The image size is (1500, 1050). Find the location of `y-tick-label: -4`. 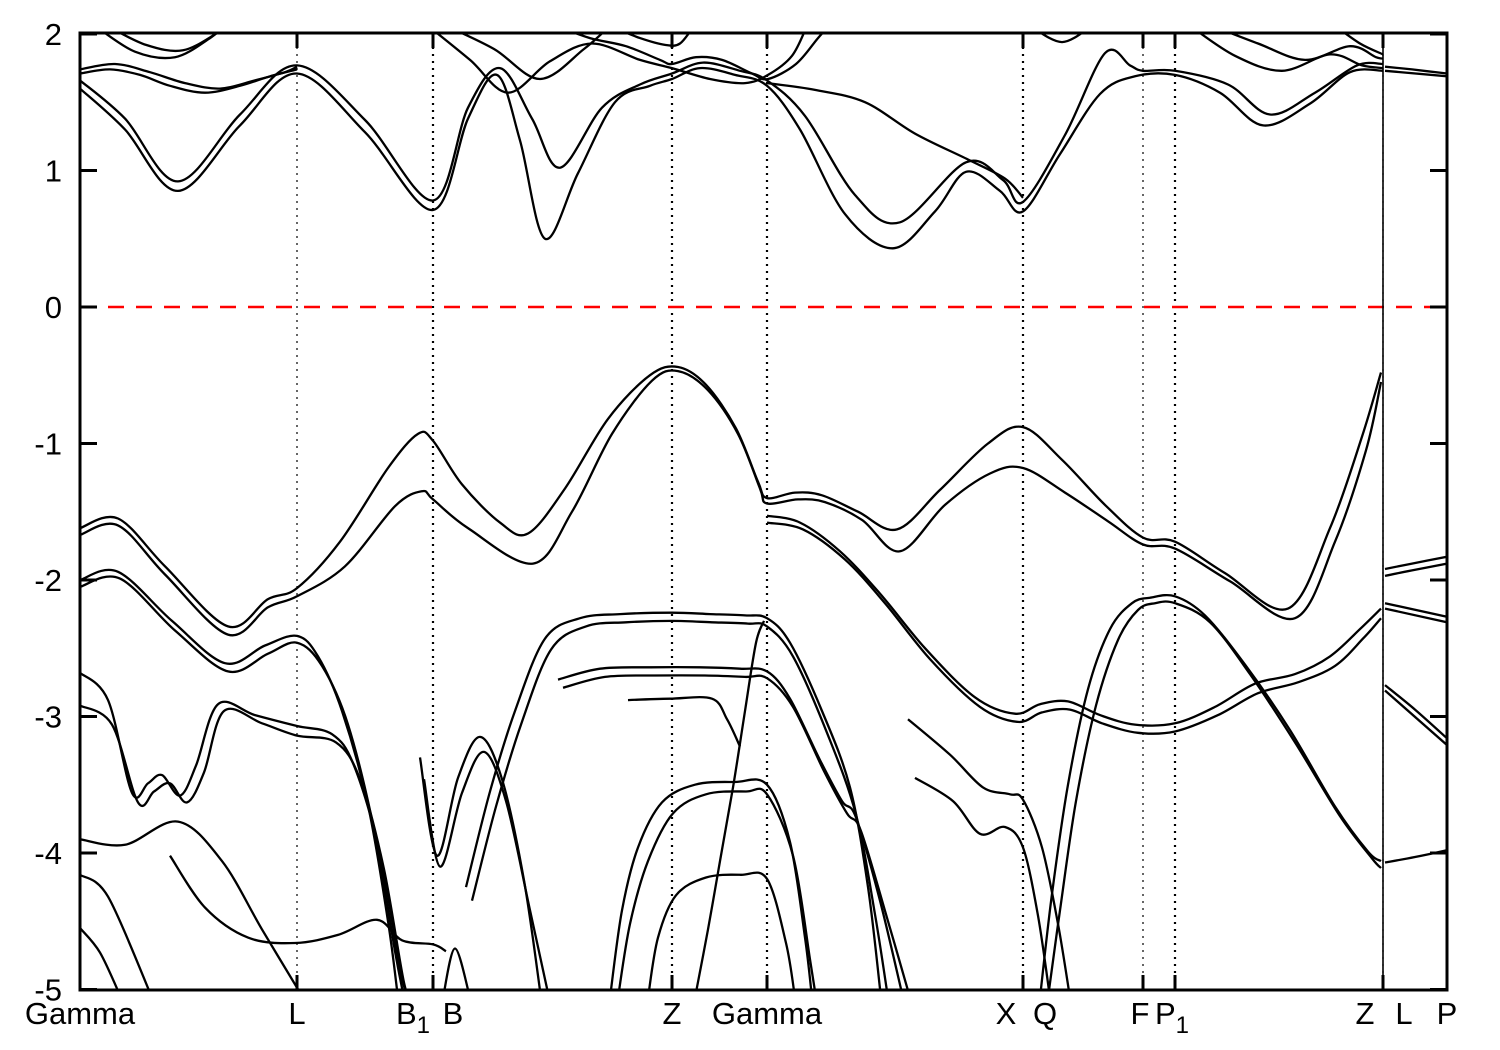

y-tick-label: -4 is located at coordinates (48, 853).